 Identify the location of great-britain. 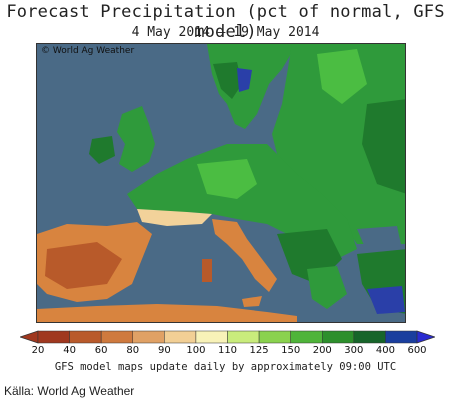
(136, 139).